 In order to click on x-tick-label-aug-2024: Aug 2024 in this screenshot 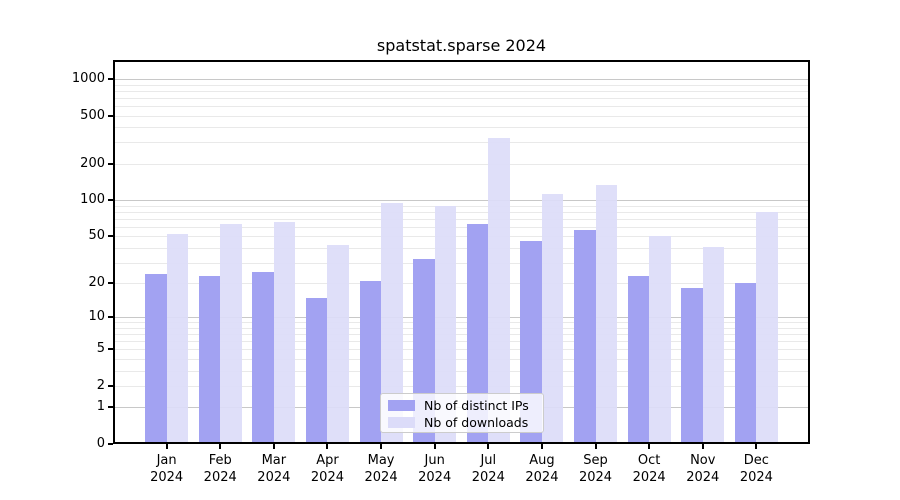, I will do `click(542, 469)`.